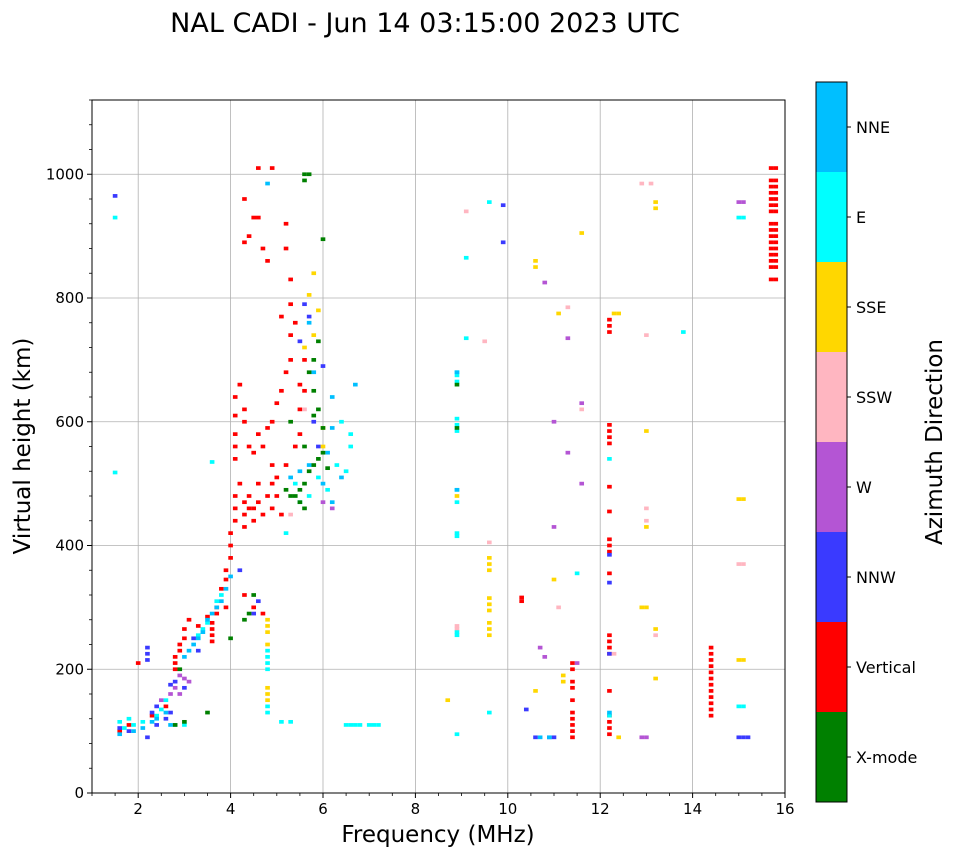 This screenshot has width=958, height=857. I want to click on x-tick-label: 16, so click(784, 809).